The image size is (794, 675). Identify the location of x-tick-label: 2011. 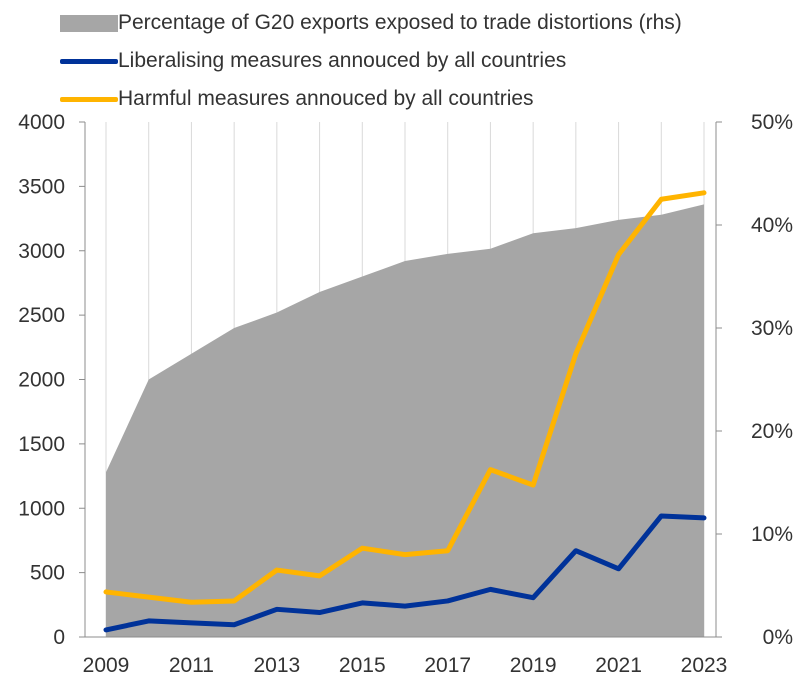
(191, 664).